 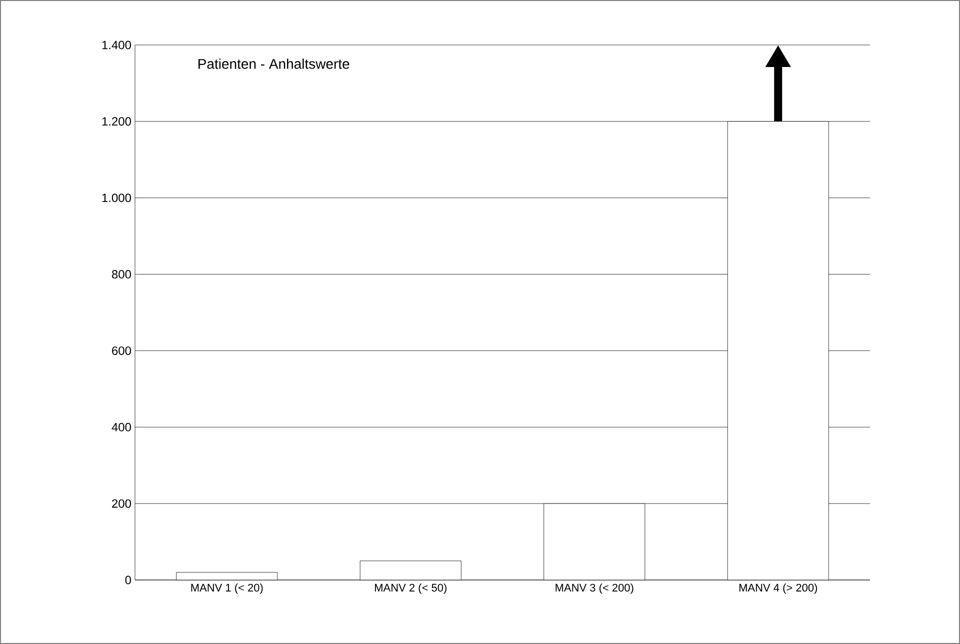 I want to click on y-tick-label: 800, so click(x=122, y=274).